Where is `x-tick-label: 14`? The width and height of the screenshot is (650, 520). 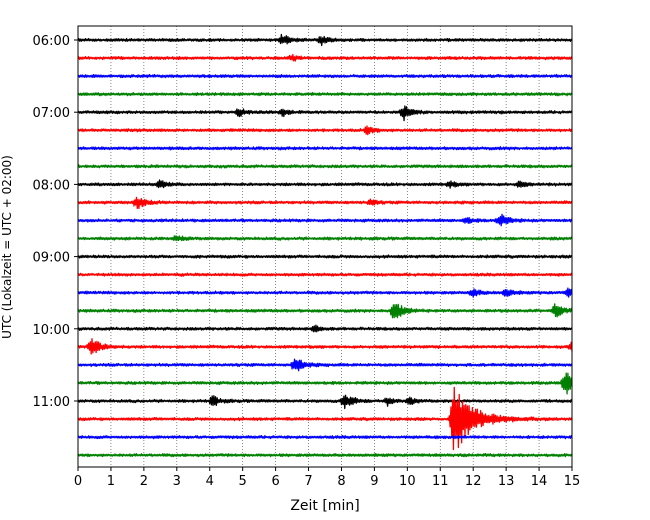 x-tick-label: 14 is located at coordinates (539, 481).